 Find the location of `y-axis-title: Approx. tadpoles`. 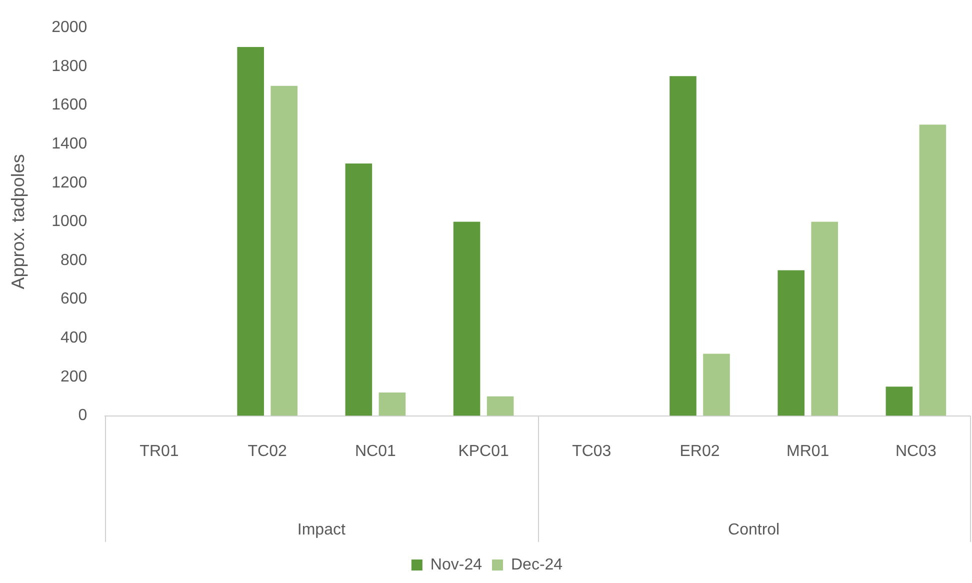

y-axis-title: Approx. tadpoles is located at coordinates (18, 222).